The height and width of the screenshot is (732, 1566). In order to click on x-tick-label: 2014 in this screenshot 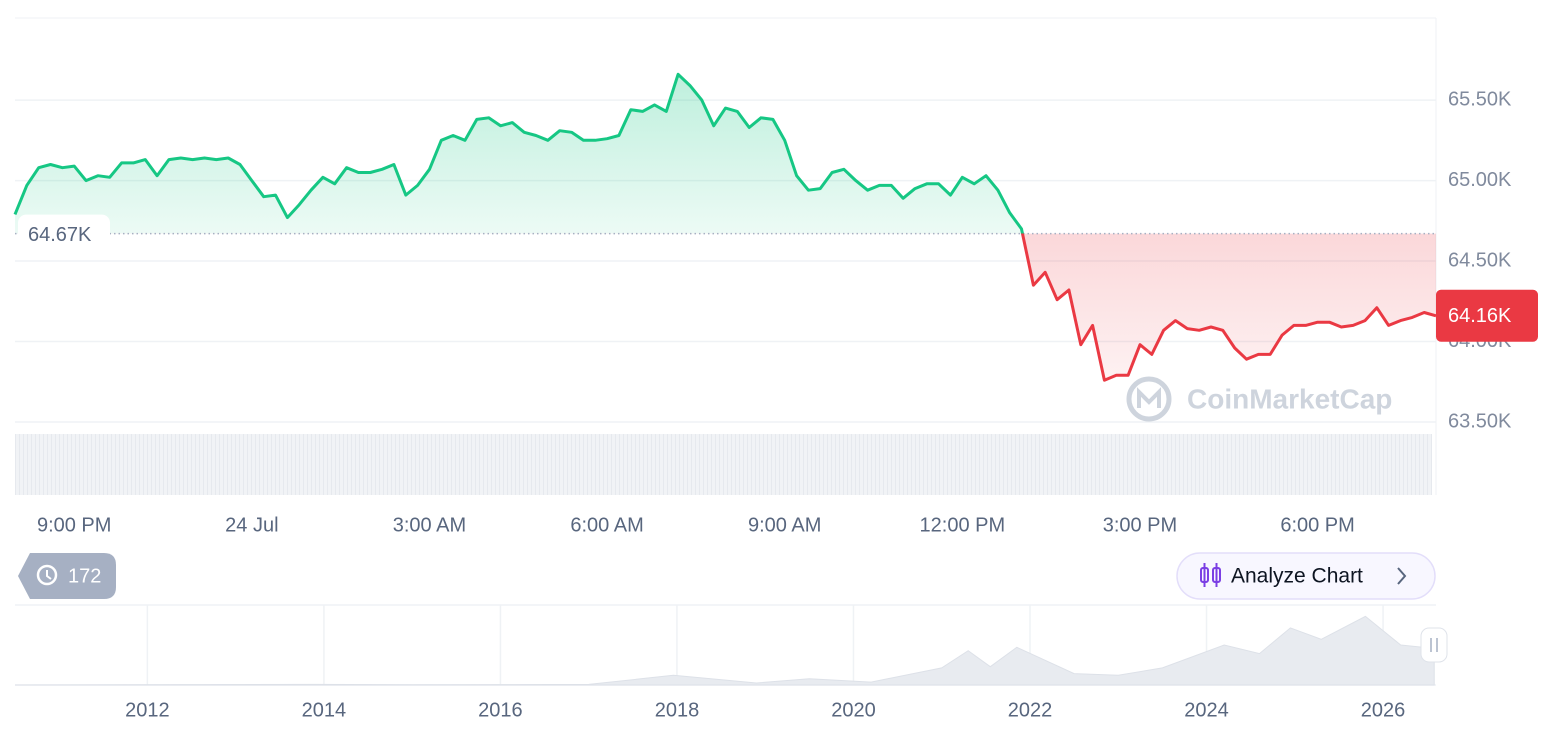, I will do `click(324, 710)`.